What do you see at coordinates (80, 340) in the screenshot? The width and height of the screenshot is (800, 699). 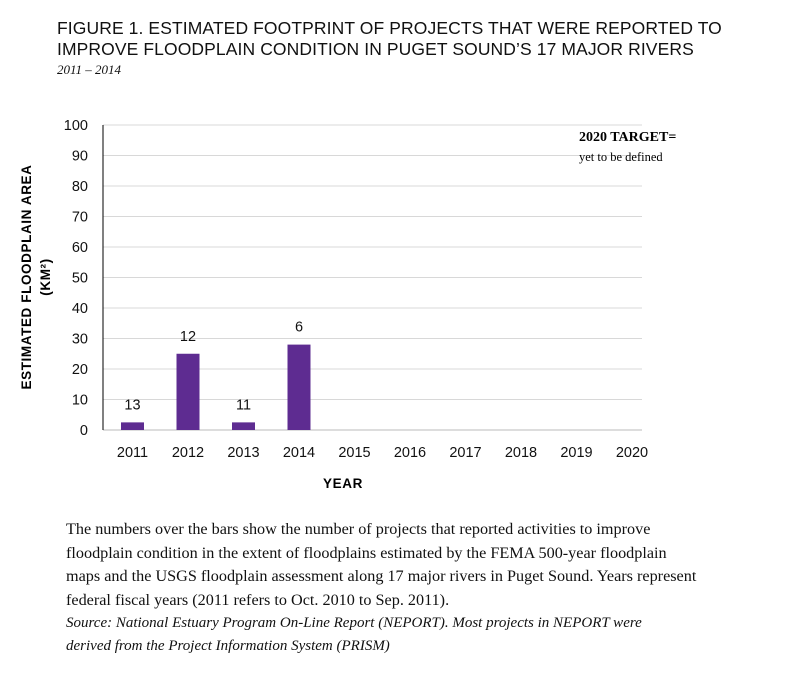 I see `y-tick-label: 30` at bounding box center [80, 340].